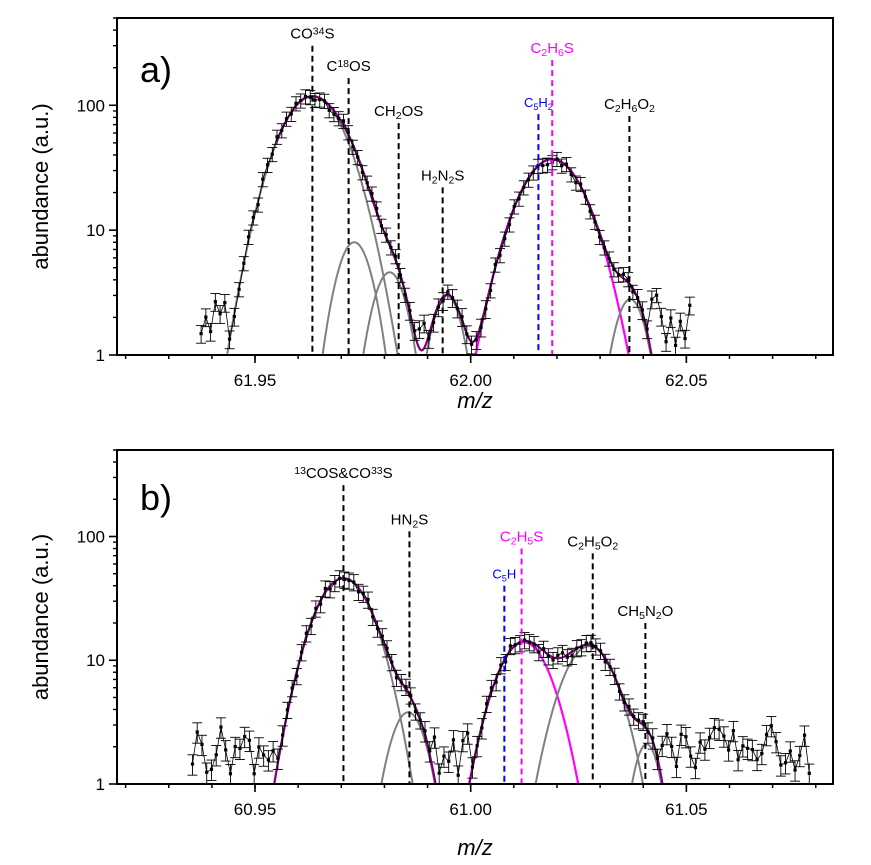 This screenshot has width=871, height=865. Describe the element at coordinates (255, 380) in the screenshot. I see `x-tick-label: 61.95` at that location.